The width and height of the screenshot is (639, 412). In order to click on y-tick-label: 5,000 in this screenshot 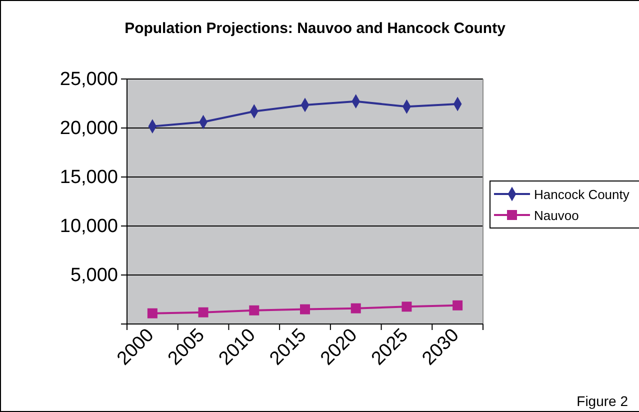, I will do `click(94, 275)`.